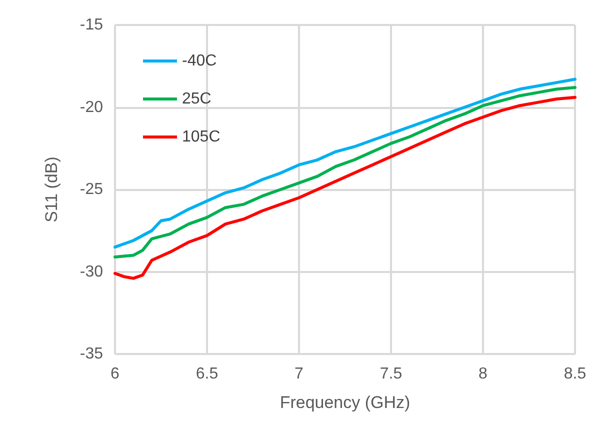 Image resolution: width=610 pixels, height=440 pixels. What do you see at coordinates (115, 374) in the screenshot?
I see `x-tick-label: 6` at bounding box center [115, 374].